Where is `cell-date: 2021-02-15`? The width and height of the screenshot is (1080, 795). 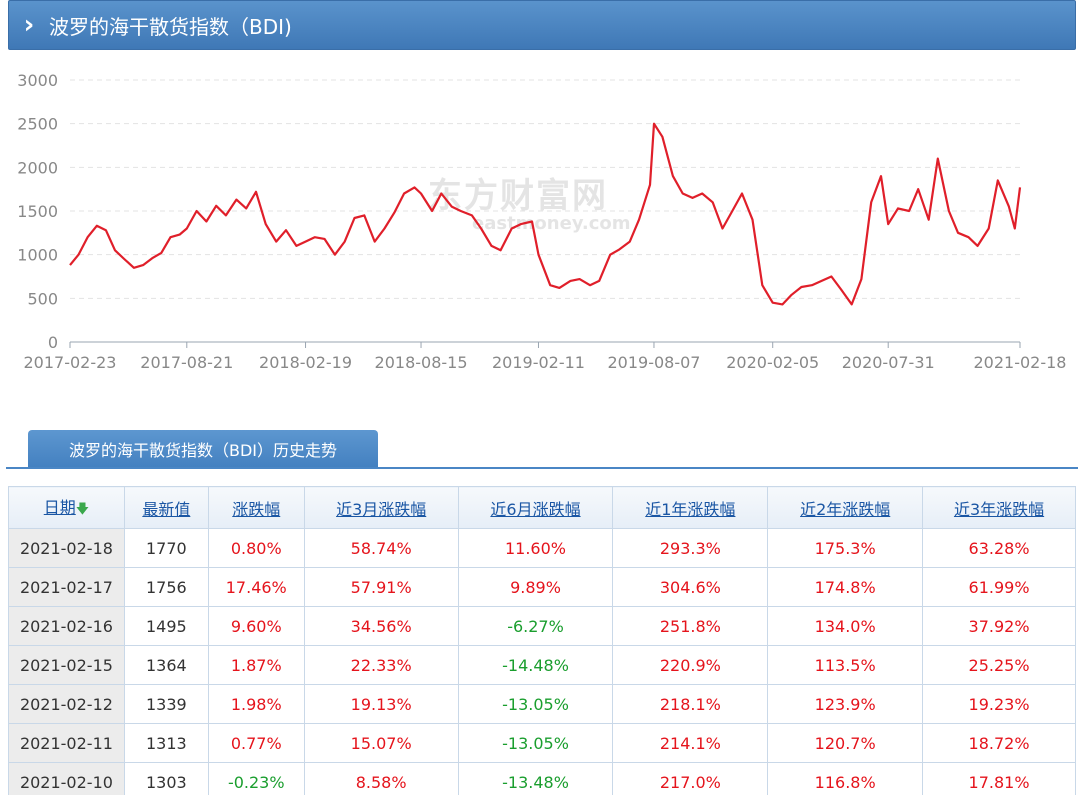 cell-date: 2021-02-15 is located at coordinates (66, 665).